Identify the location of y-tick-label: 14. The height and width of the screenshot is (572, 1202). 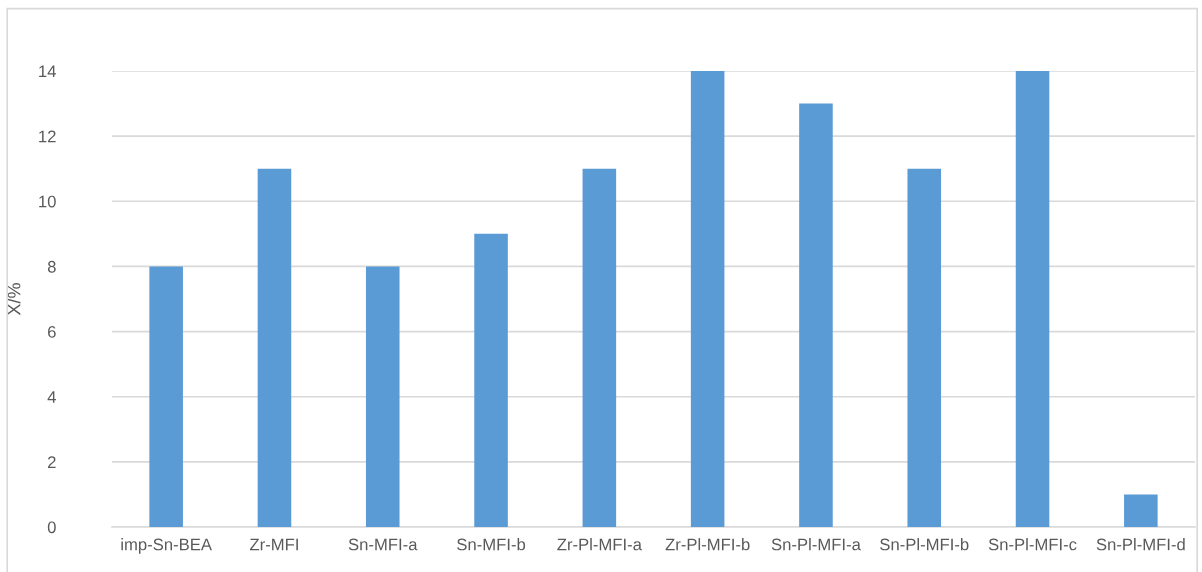
(47, 71).